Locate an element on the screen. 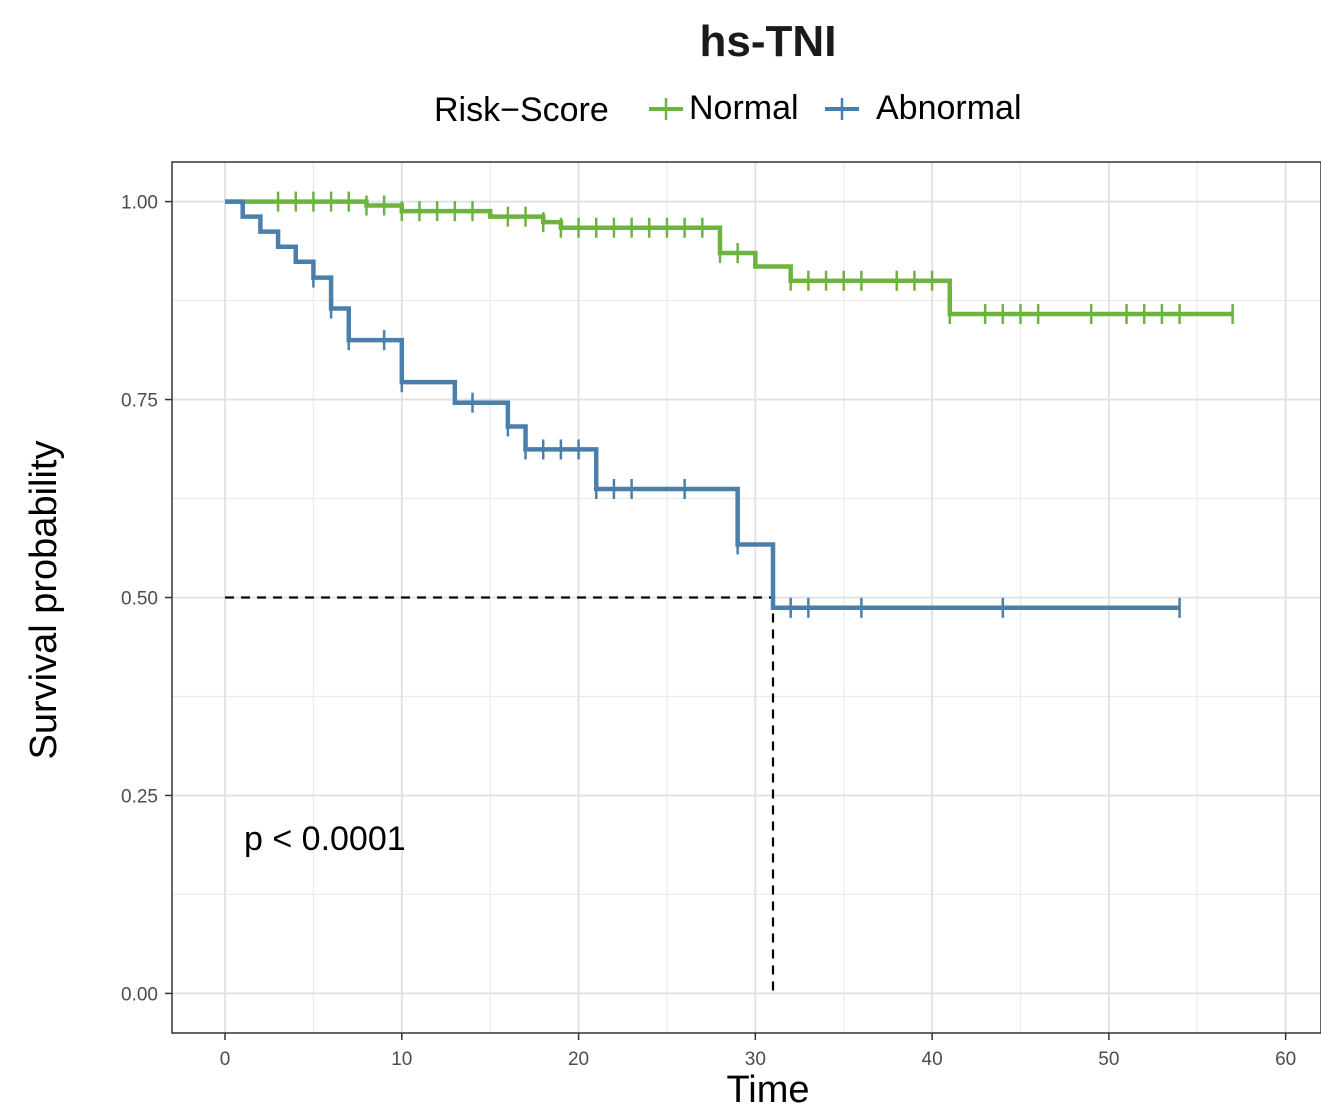 The image size is (1321, 1114). y-axis-title: Survival probability is located at coordinates (44, 600).